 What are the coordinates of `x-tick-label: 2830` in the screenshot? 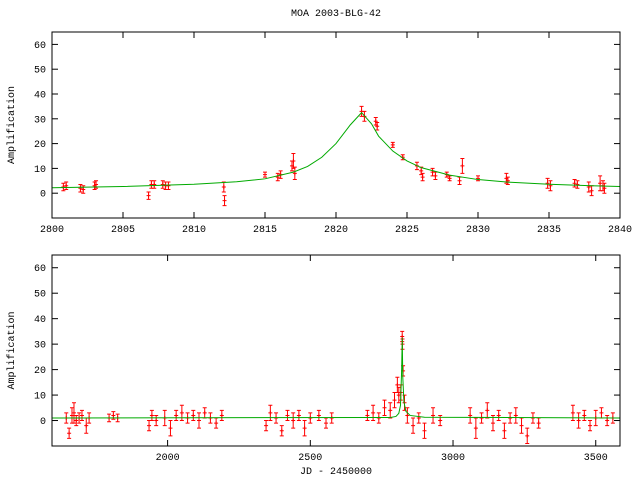 It's located at (478, 230).